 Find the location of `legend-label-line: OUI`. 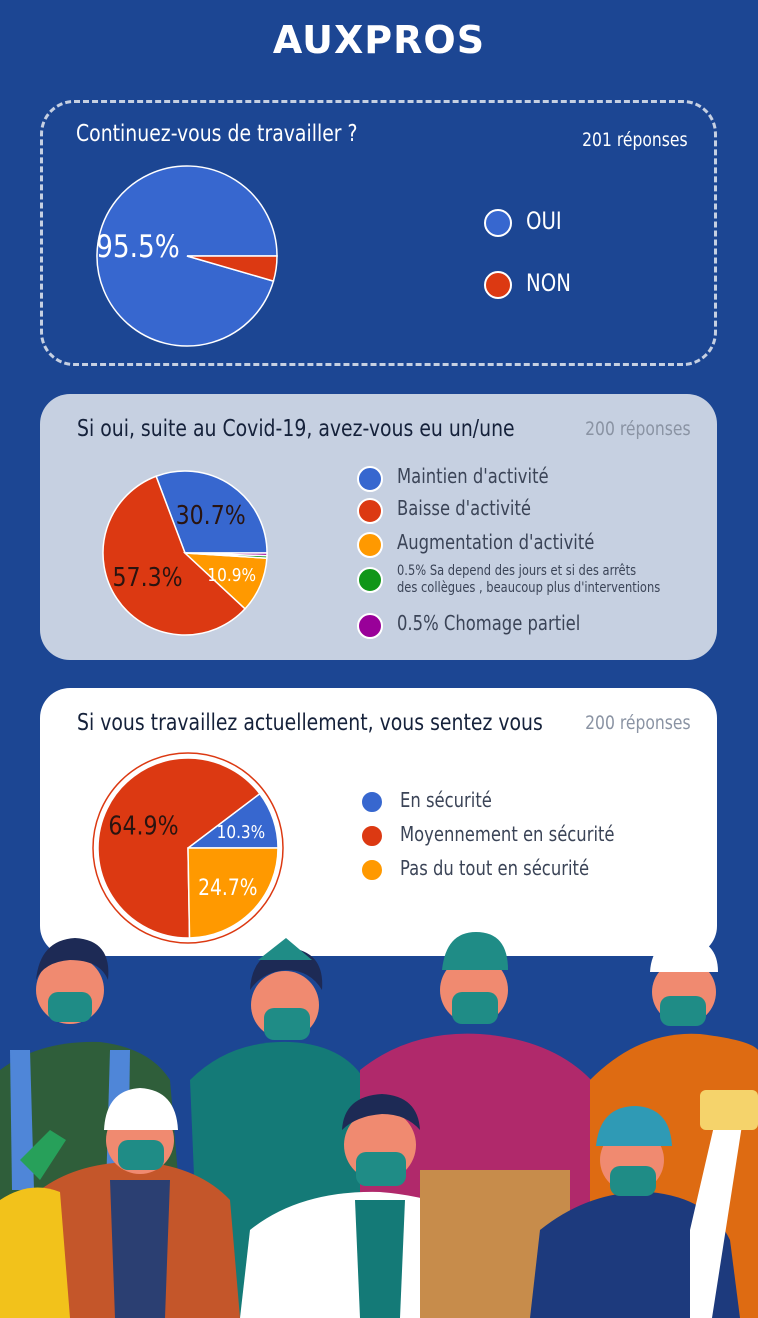

legend-label-line: OUI is located at coordinates (544, 221).